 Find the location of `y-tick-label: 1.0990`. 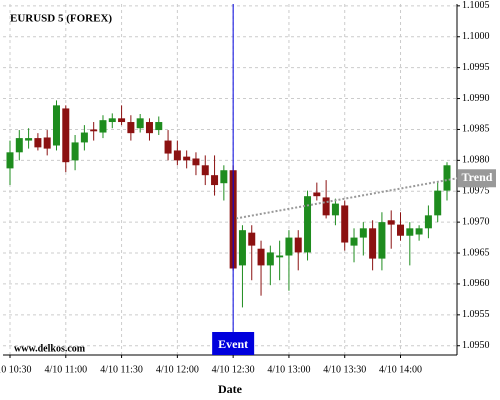

y-tick-label: 1.0990 is located at coordinates (476, 98).